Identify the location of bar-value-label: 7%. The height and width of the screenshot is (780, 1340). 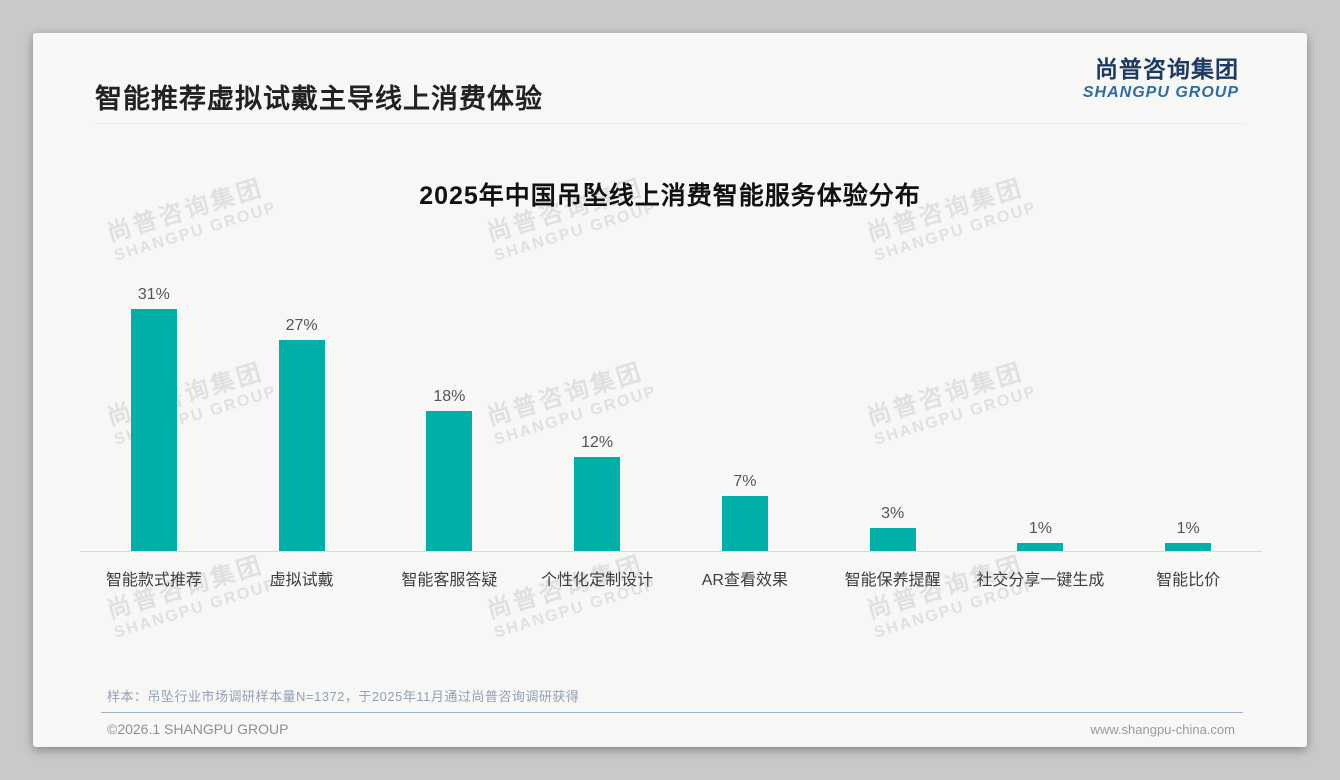
(745, 481).